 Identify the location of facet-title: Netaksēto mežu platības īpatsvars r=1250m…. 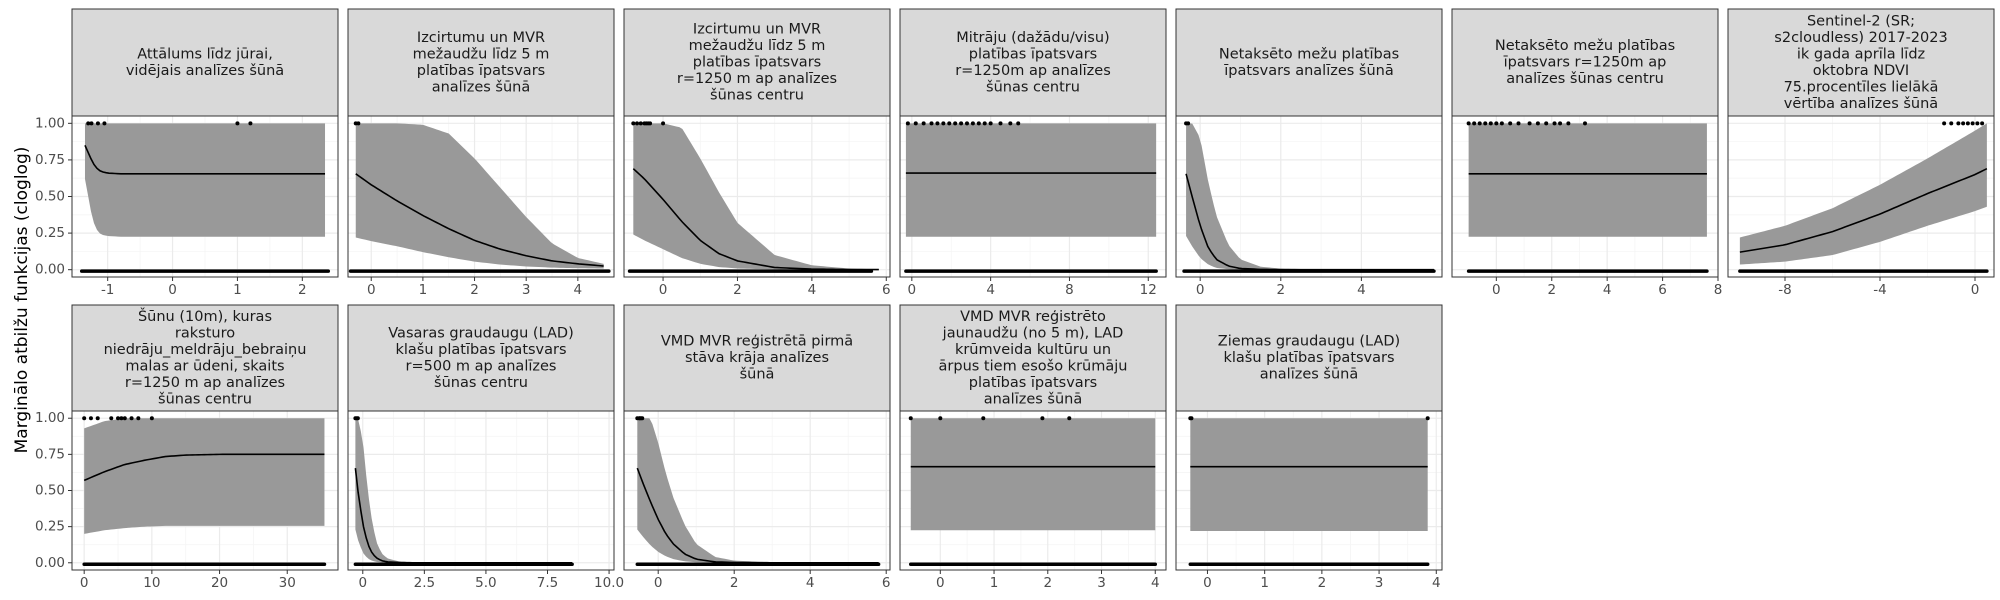
(1585, 62).